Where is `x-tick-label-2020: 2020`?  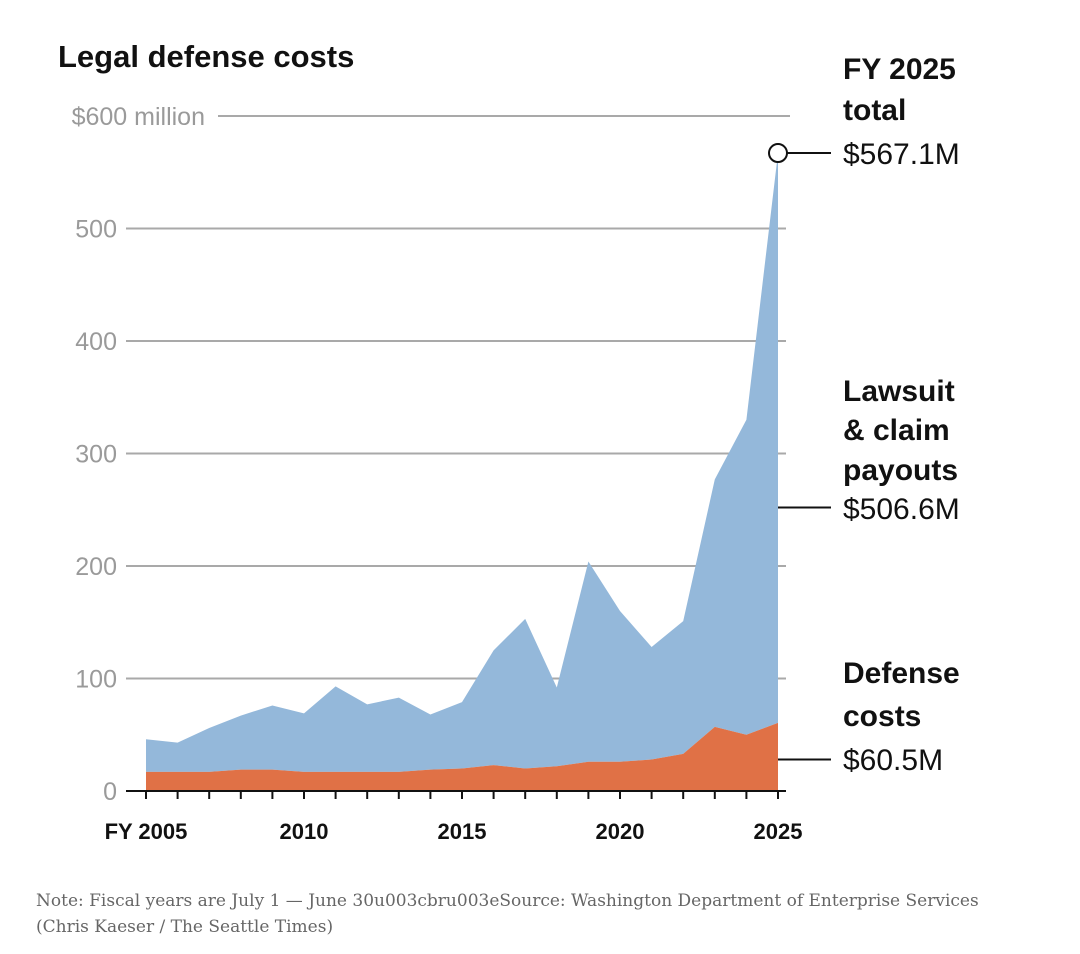
x-tick-label-2020: 2020 is located at coordinates (620, 831).